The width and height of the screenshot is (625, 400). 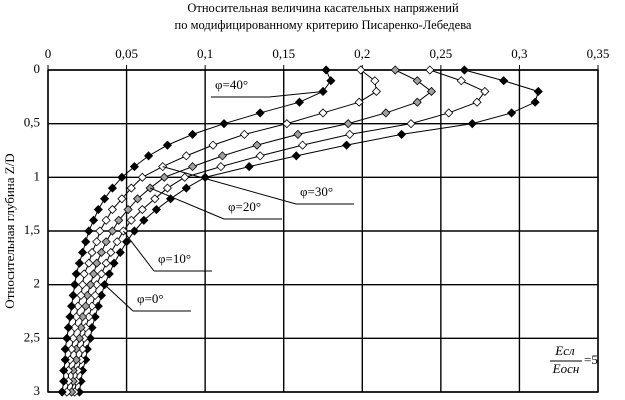 What do you see at coordinates (231, 84) in the screenshot?
I see `series-label: φ=40°` at bounding box center [231, 84].